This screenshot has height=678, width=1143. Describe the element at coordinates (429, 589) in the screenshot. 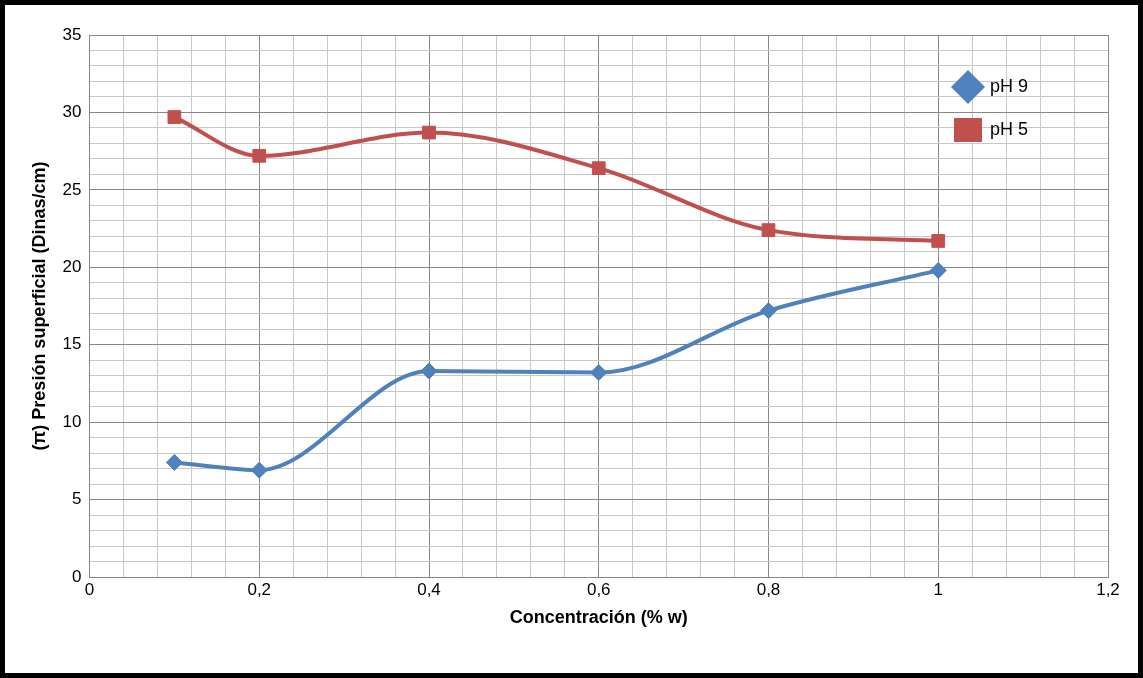

I see `x-tick-label: 0,4` at that location.